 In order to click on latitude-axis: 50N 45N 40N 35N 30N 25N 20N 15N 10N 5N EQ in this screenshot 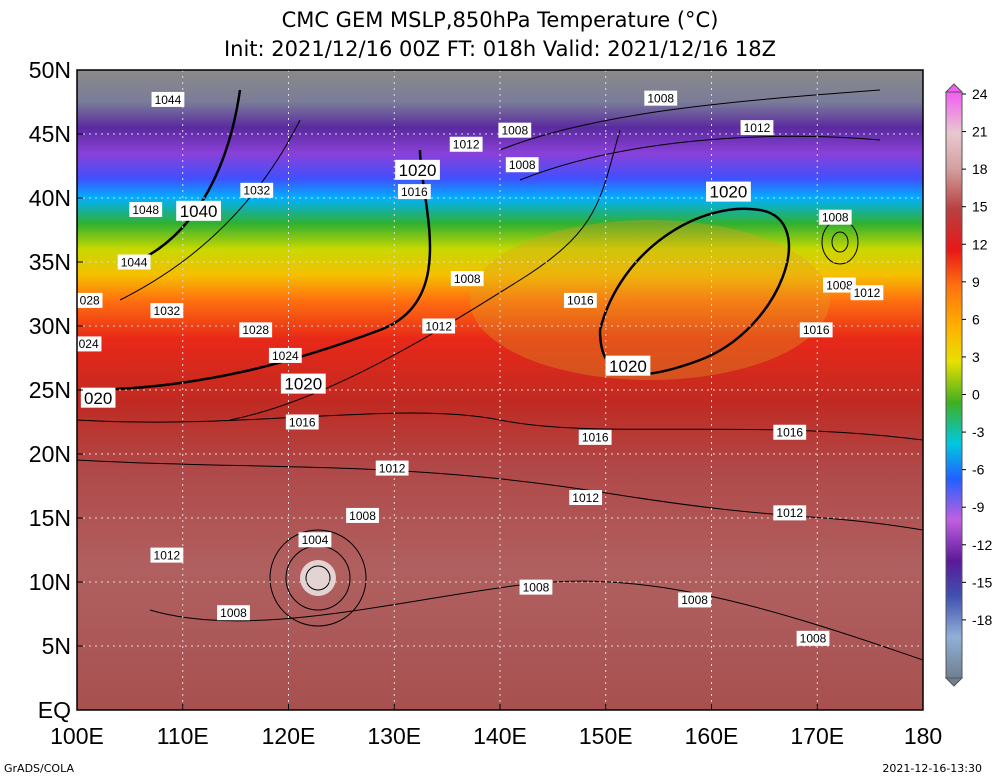, I will do `click(56, 390)`.